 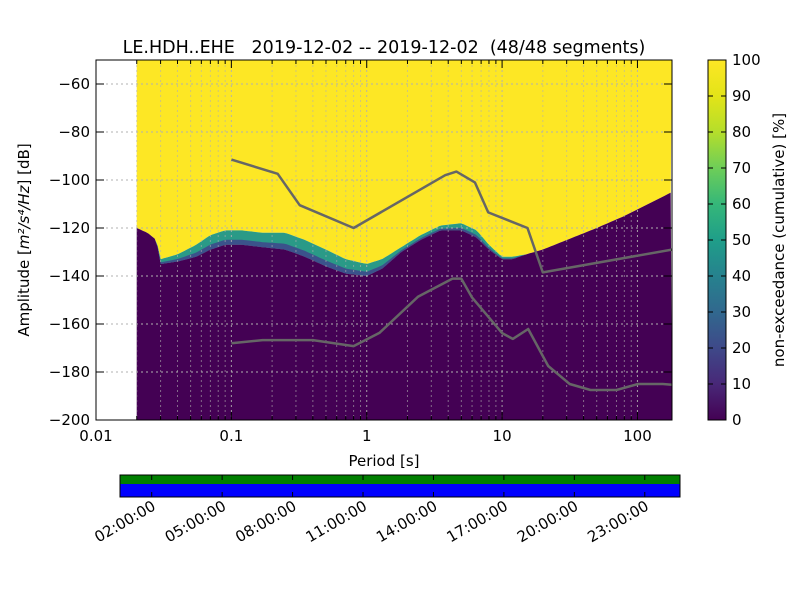 What do you see at coordinates (400, 479) in the screenshot?
I see `coverage-band-data` at bounding box center [400, 479].